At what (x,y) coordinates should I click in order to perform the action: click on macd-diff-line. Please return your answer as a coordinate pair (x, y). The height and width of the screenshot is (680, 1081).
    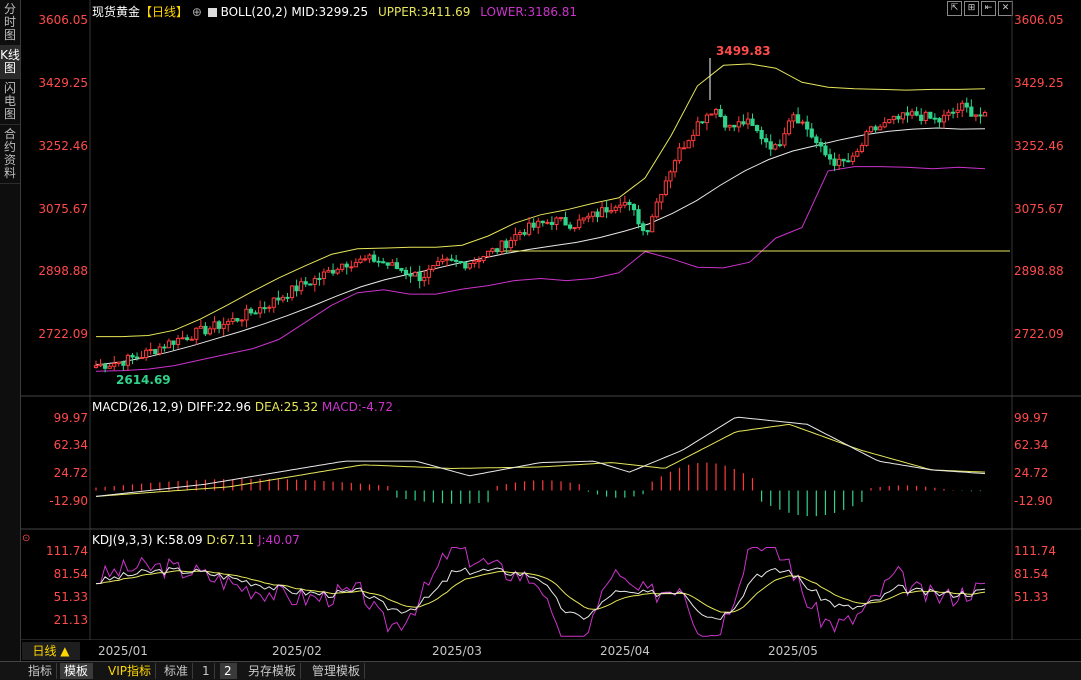
    Looking at the image, I should click on (540, 456).